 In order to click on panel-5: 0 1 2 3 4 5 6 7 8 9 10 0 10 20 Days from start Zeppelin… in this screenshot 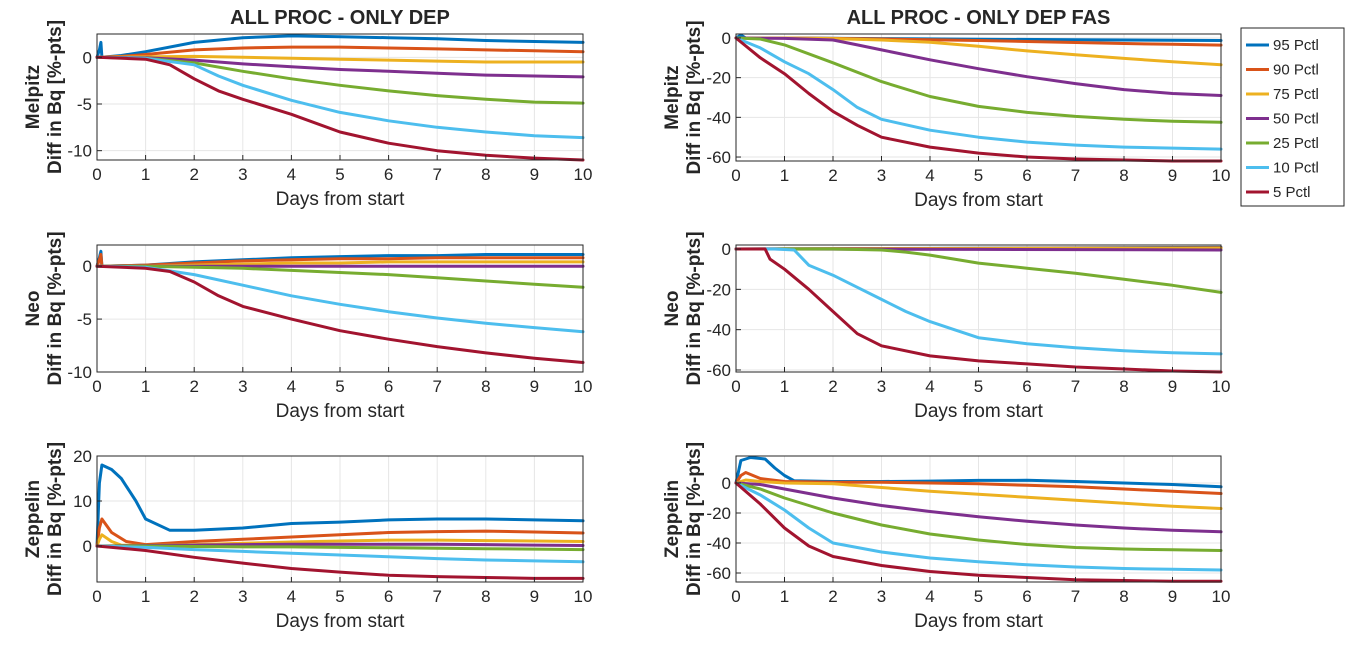, I will do `click(307, 537)`.